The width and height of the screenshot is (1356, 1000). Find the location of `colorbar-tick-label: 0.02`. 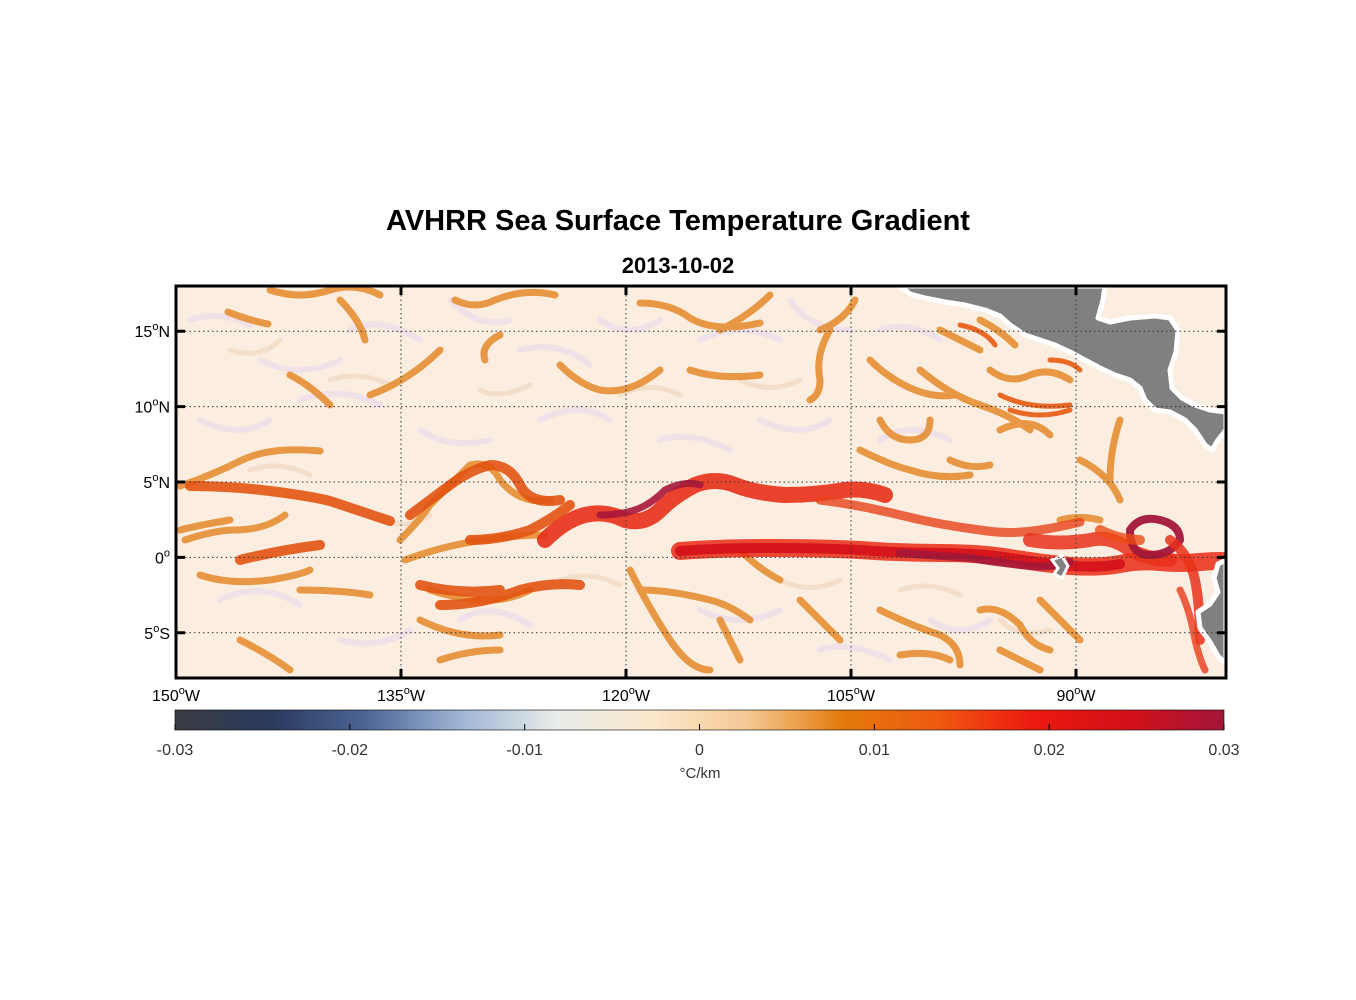

colorbar-tick-label: 0.02 is located at coordinates (1049, 750).